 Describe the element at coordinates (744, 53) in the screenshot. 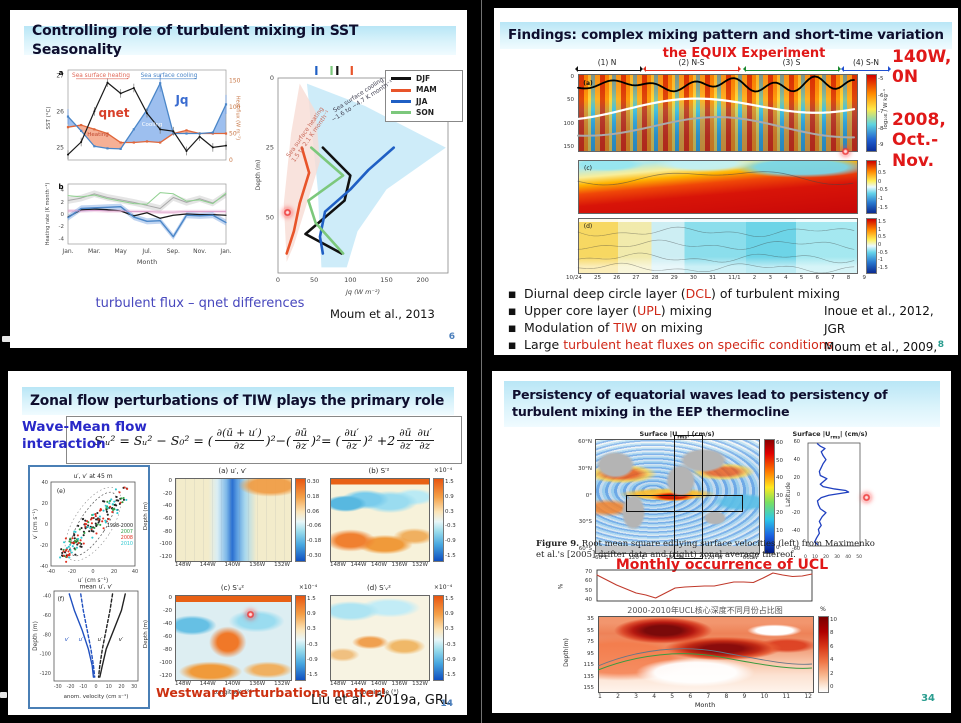

I see `experiment-label: the EQUIX Experiment` at that location.